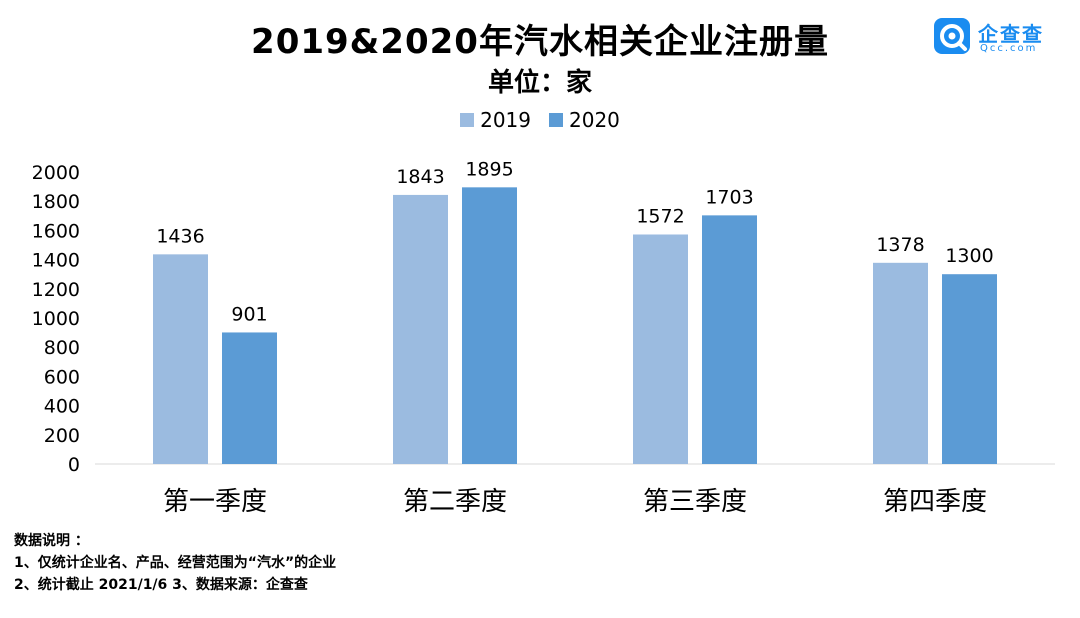 The width and height of the screenshot is (1080, 618). What do you see at coordinates (249, 314) in the screenshot?
I see `data-label-2020-1: 901` at bounding box center [249, 314].